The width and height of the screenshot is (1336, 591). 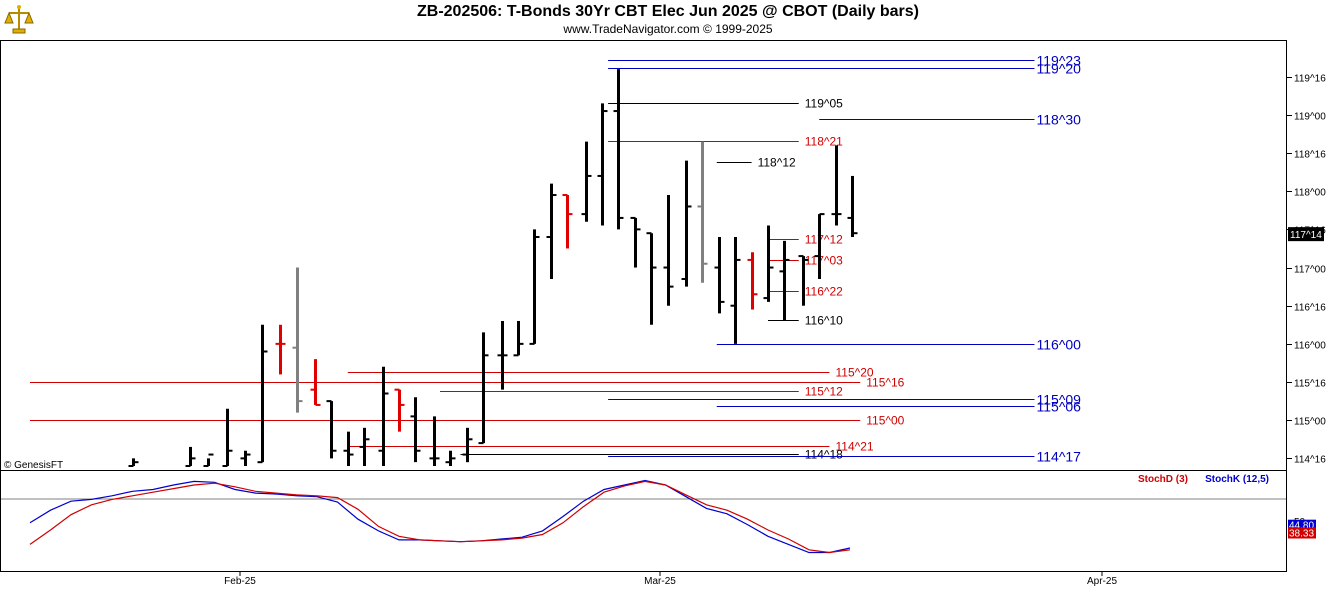 I want to click on y-tick-label: 119^00, so click(x=1310, y=117).